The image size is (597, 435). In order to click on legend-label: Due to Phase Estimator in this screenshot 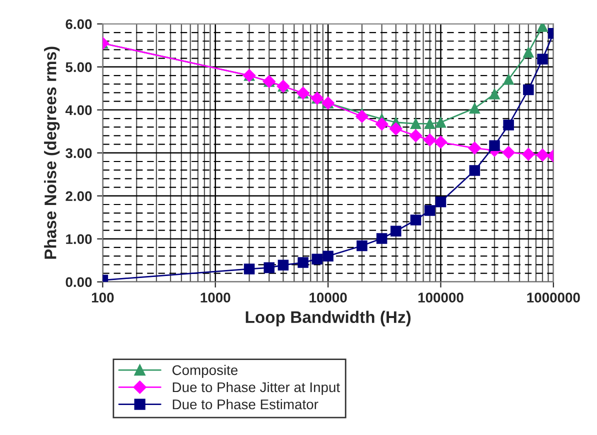, I will do `click(245, 404)`.